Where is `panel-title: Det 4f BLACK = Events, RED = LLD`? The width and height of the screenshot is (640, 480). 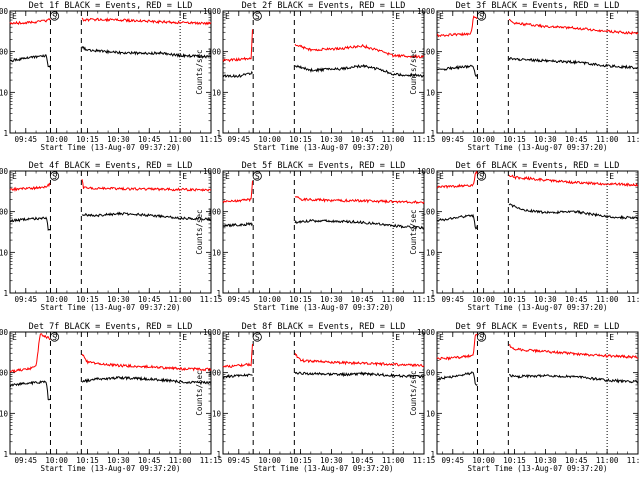 panel-title: Det 4f BLACK = Events, RED = LLD is located at coordinates (111, 166).